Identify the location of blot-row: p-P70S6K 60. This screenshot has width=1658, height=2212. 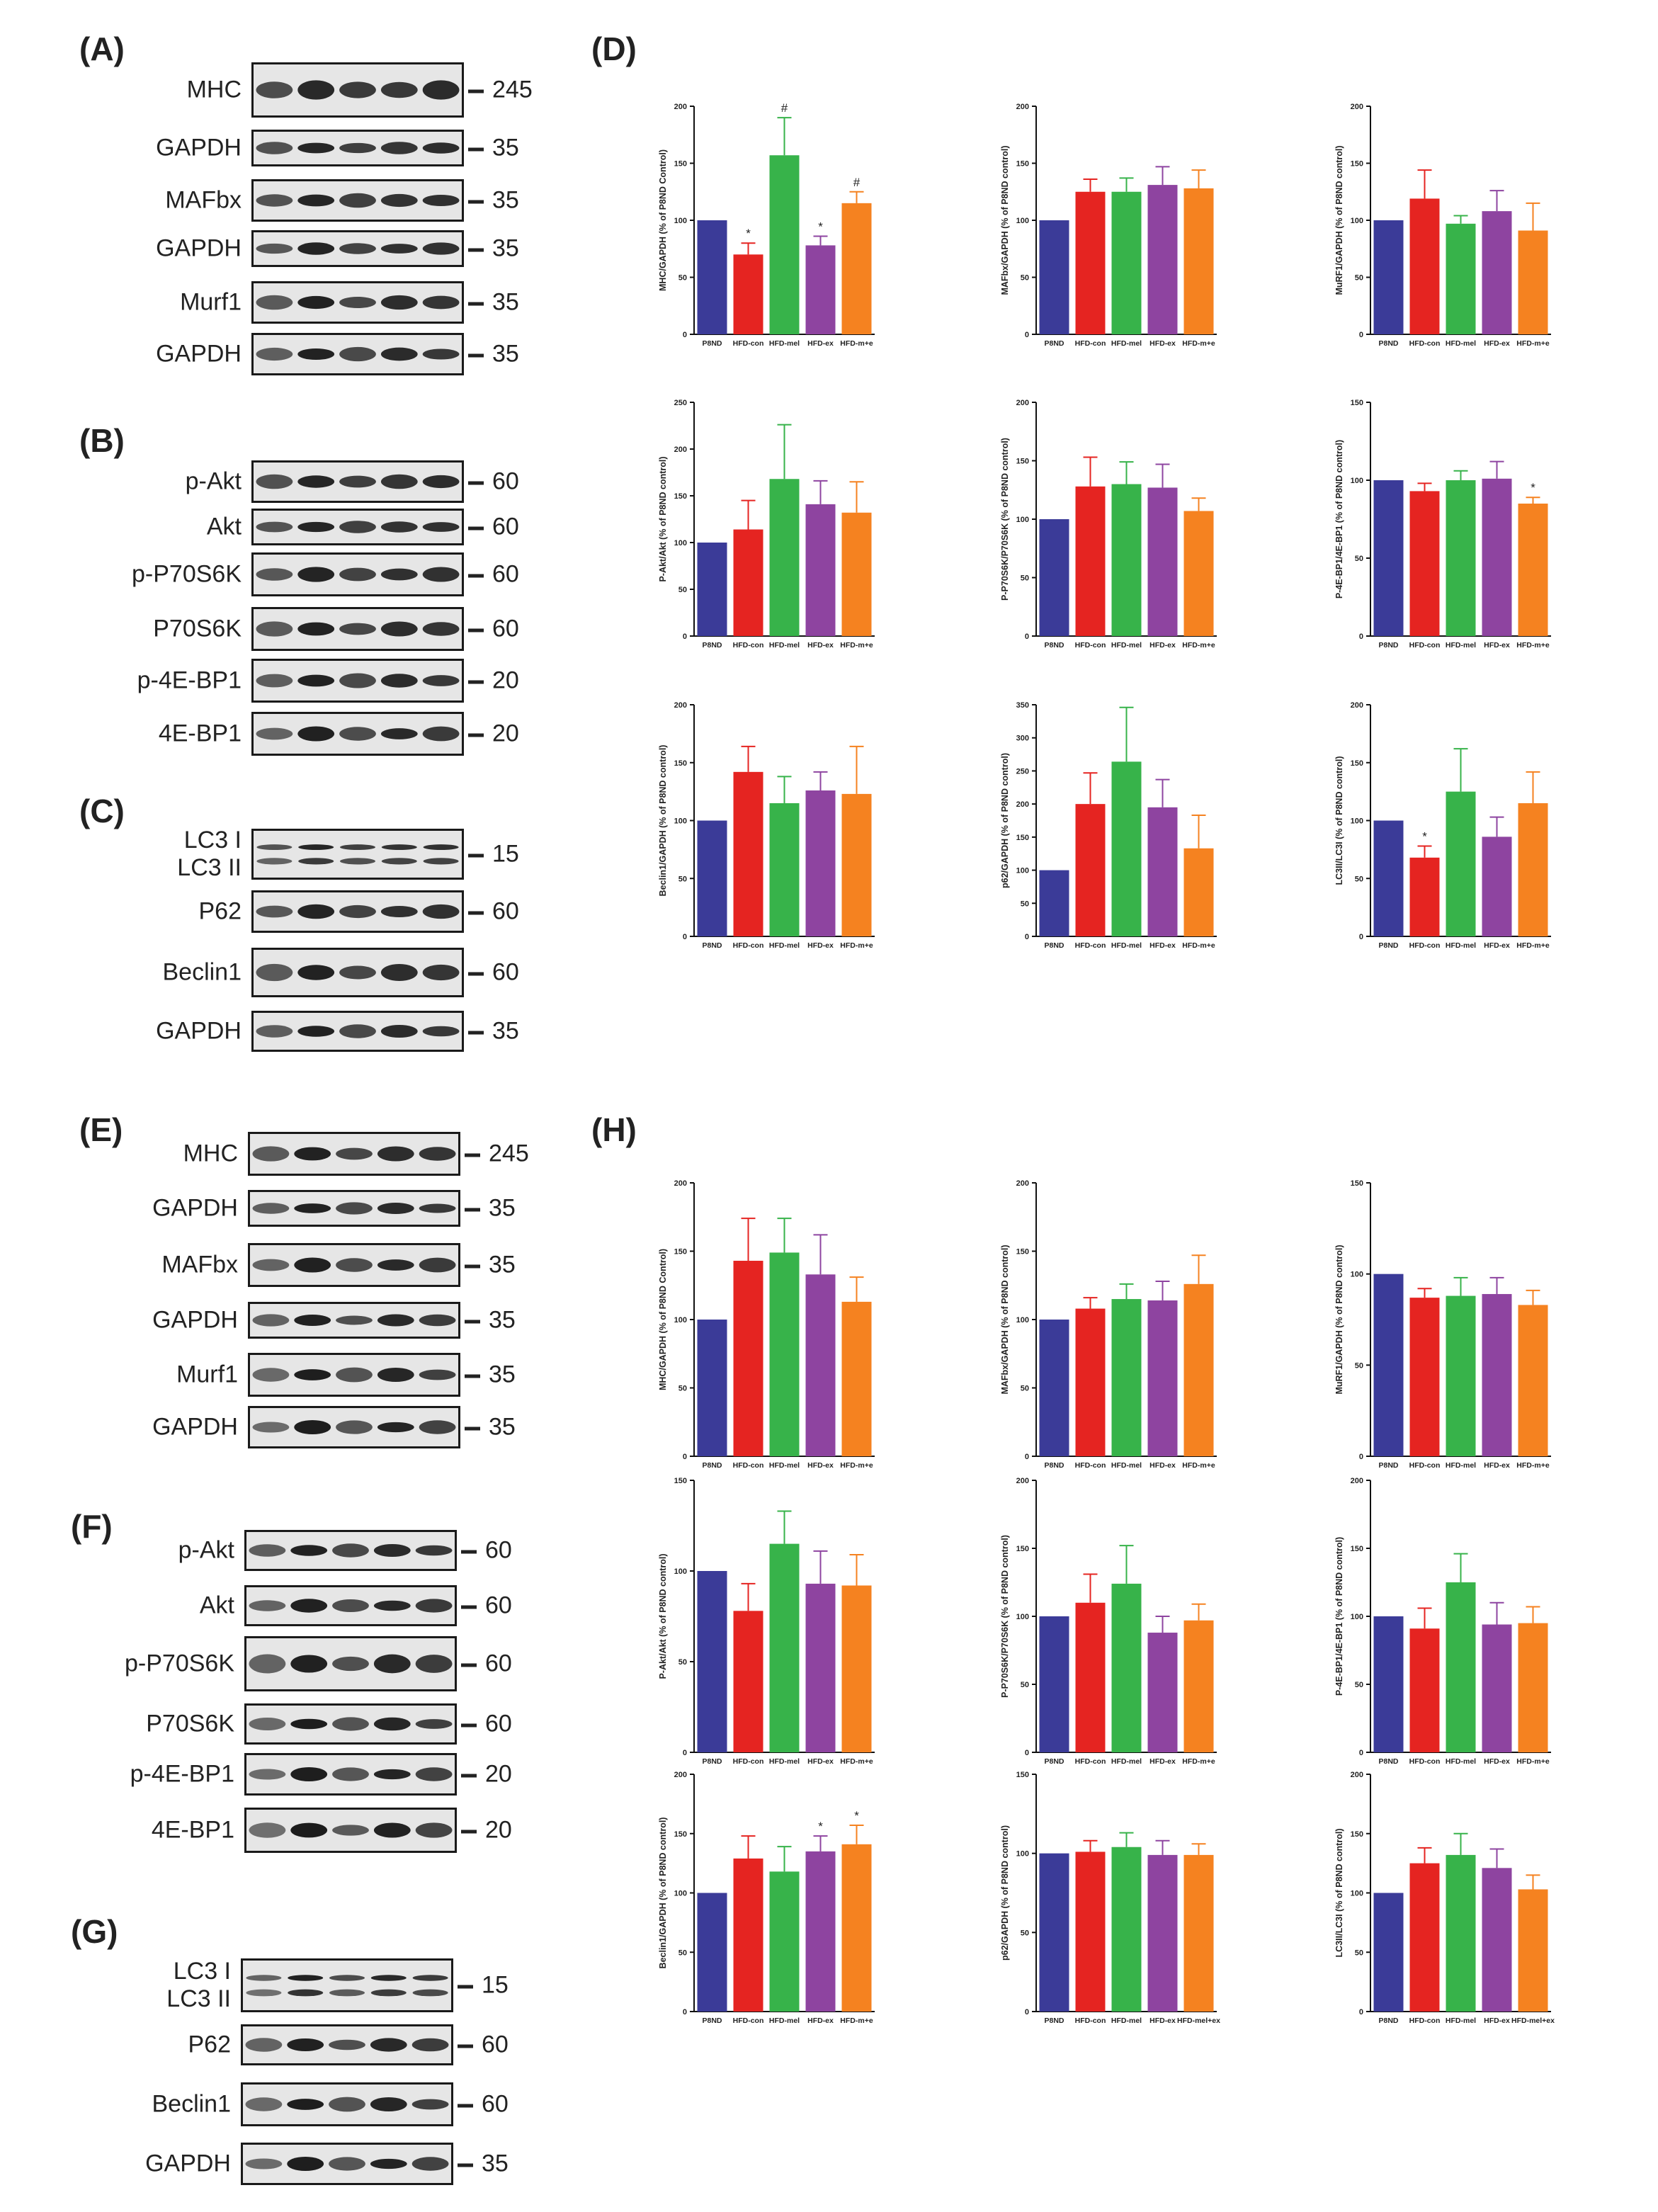
(318, 1664).